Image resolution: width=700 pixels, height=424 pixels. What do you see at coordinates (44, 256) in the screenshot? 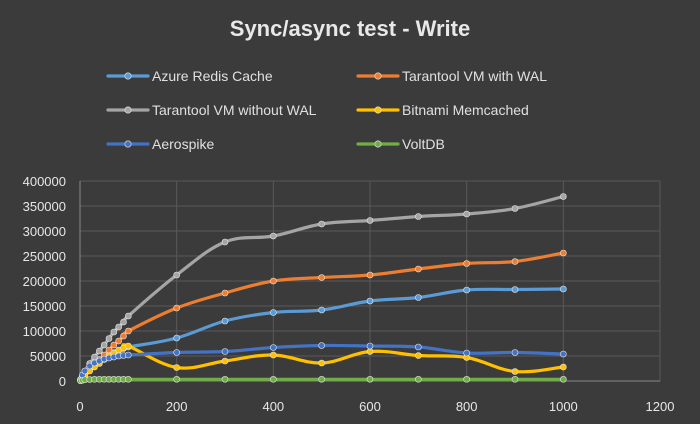
I see `y-tick-label: 250000` at bounding box center [44, 256].